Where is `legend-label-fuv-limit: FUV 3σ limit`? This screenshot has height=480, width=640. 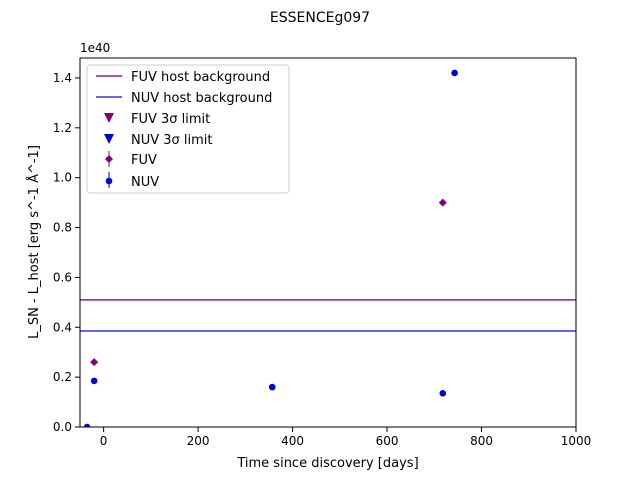 legend-label-fuv-limit: FUV 3σ limit is located at coordinates (170, 119).